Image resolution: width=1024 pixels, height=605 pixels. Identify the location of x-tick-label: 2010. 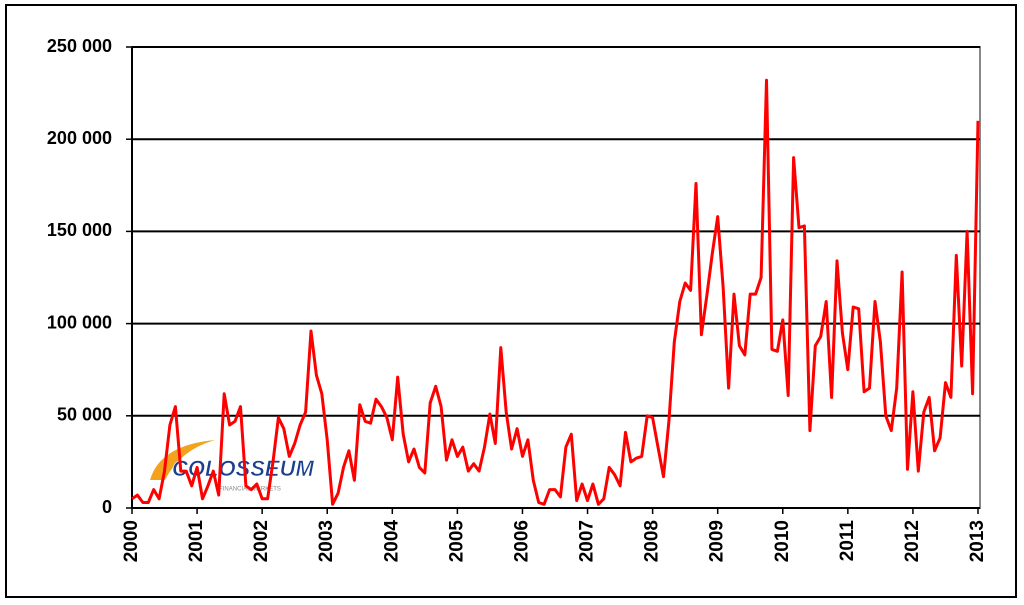
(782, 541).